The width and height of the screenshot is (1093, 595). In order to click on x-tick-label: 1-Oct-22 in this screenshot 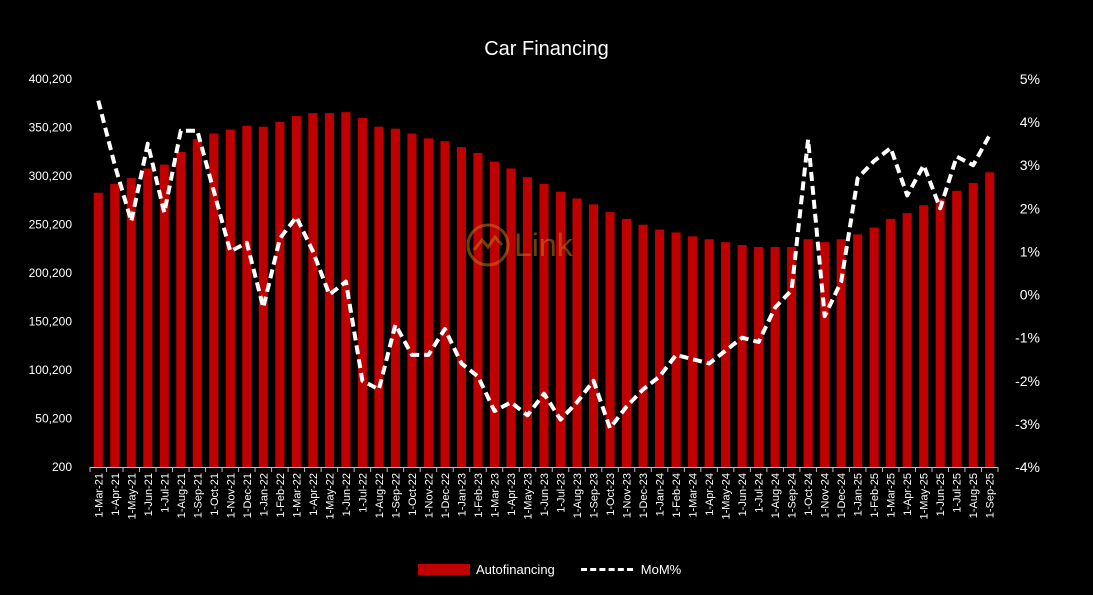, I will do `click(413, 494)`.